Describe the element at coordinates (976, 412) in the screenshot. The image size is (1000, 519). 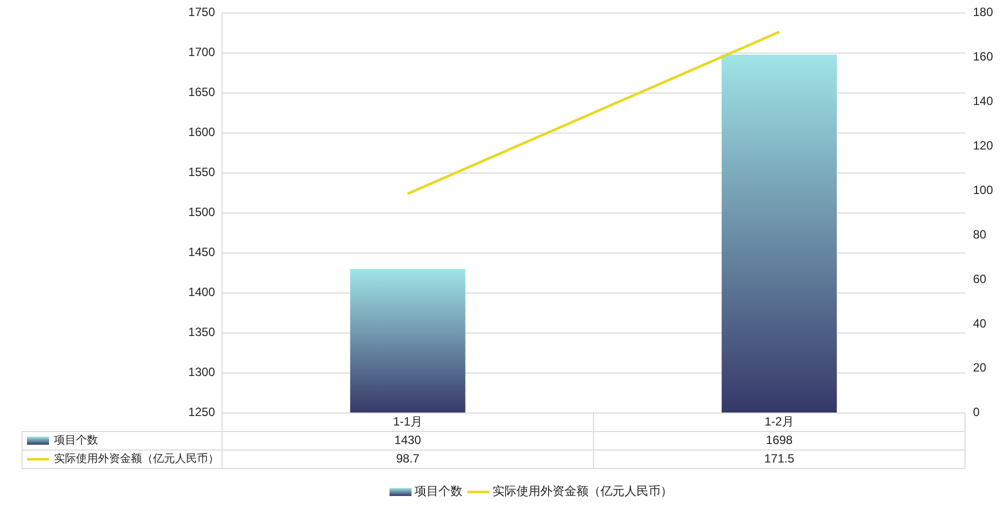
I see `y2-tick-label: 0` at that location.